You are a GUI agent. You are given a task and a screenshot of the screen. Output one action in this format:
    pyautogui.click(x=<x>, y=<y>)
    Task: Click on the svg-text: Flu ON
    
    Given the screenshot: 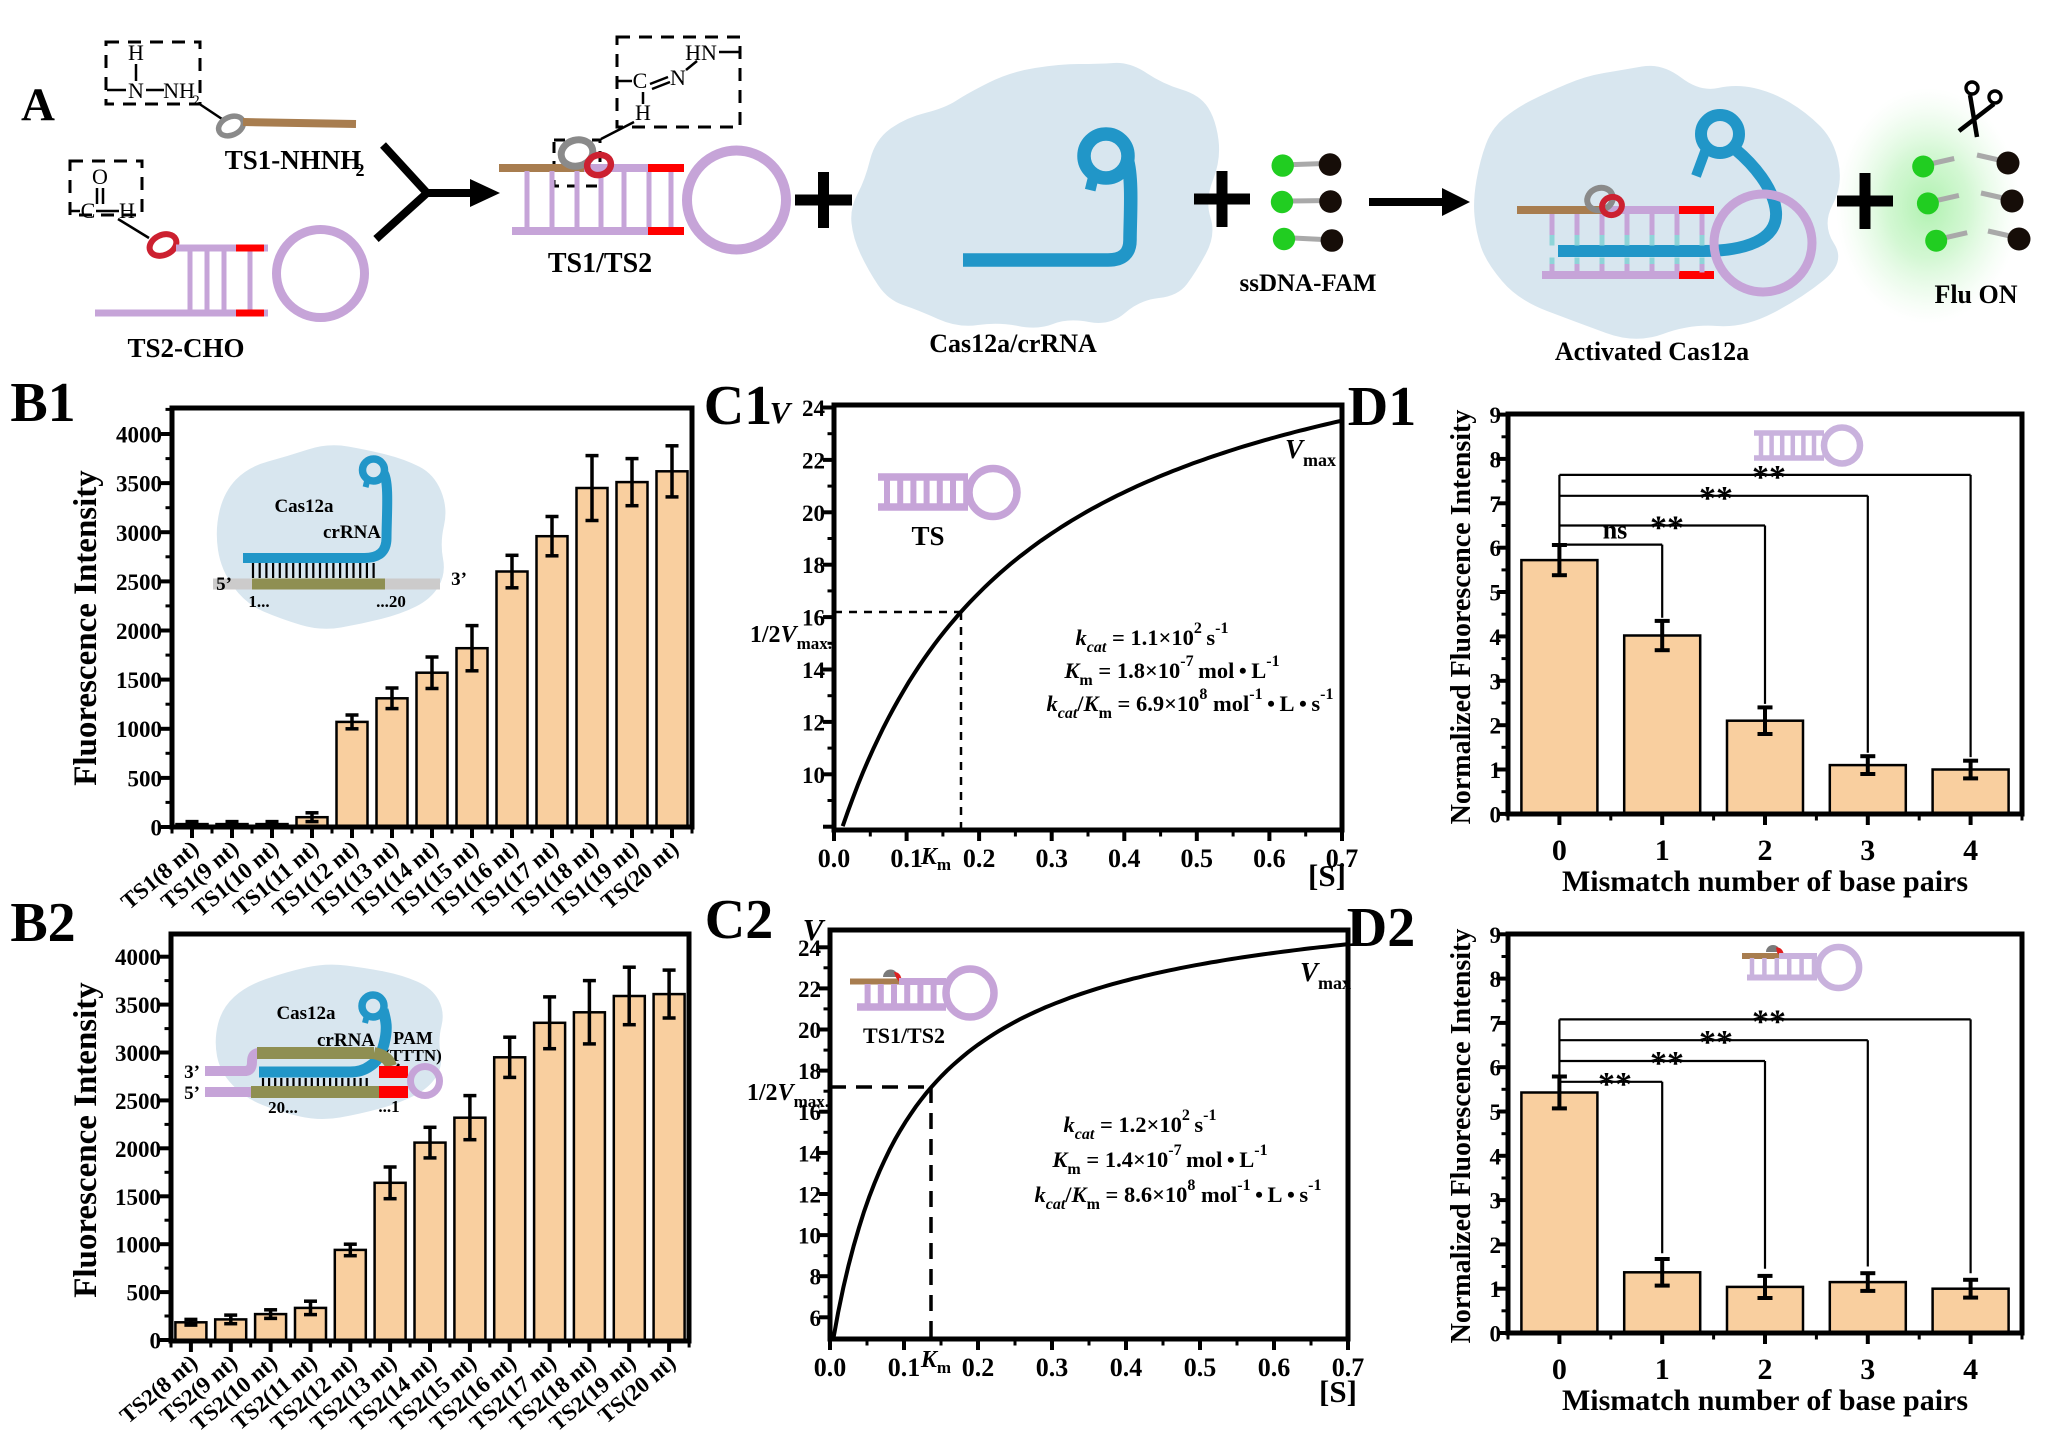 What is the action you would take?
    pyautogui.click(x=1975, y=294)
    